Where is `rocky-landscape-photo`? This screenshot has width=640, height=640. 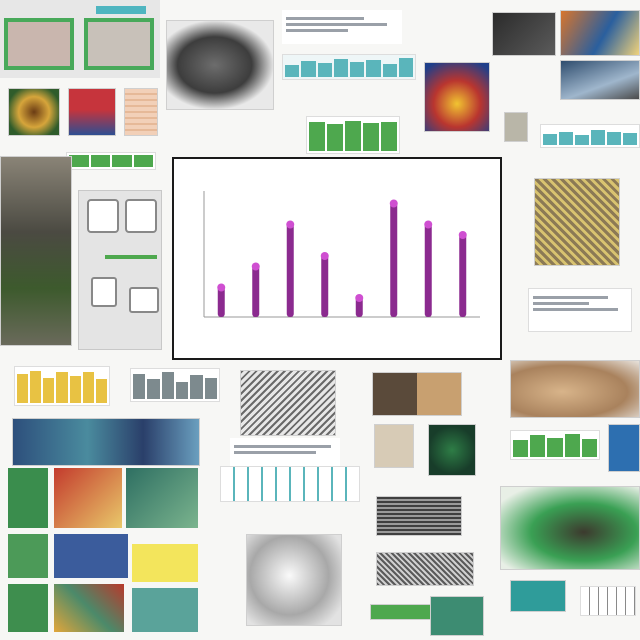
rocky-landscape-photo is located at coordinates (36, 251).